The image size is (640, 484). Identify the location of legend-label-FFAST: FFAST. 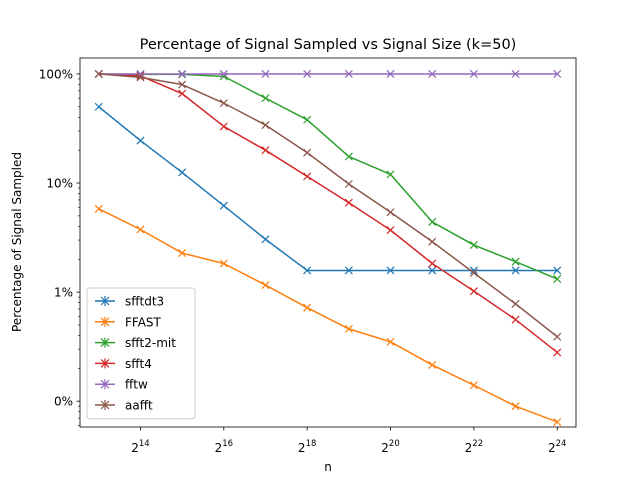
(143, 322).